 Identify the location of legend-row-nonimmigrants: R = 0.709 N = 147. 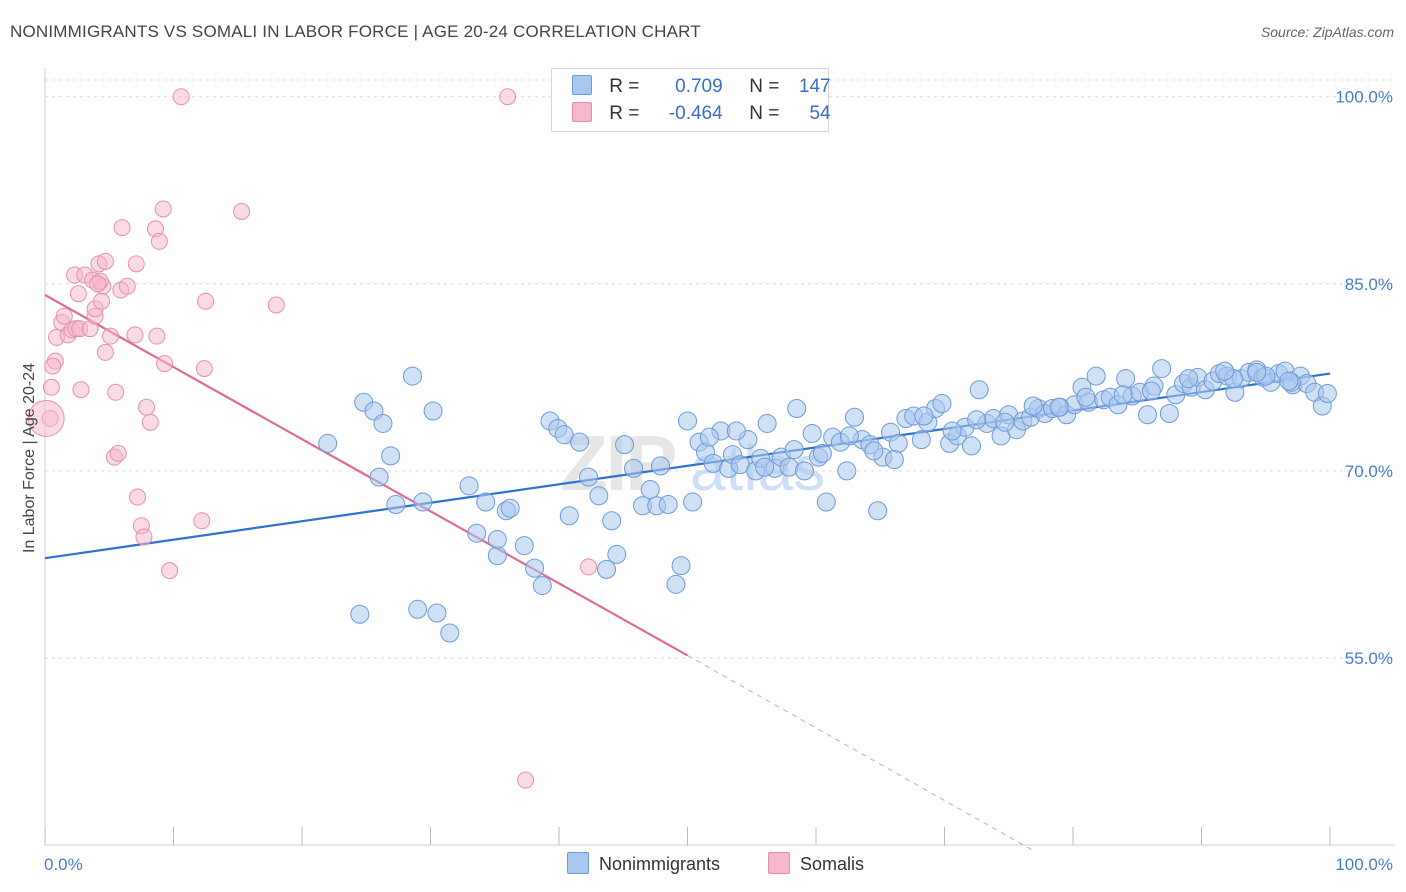
(701, 87).